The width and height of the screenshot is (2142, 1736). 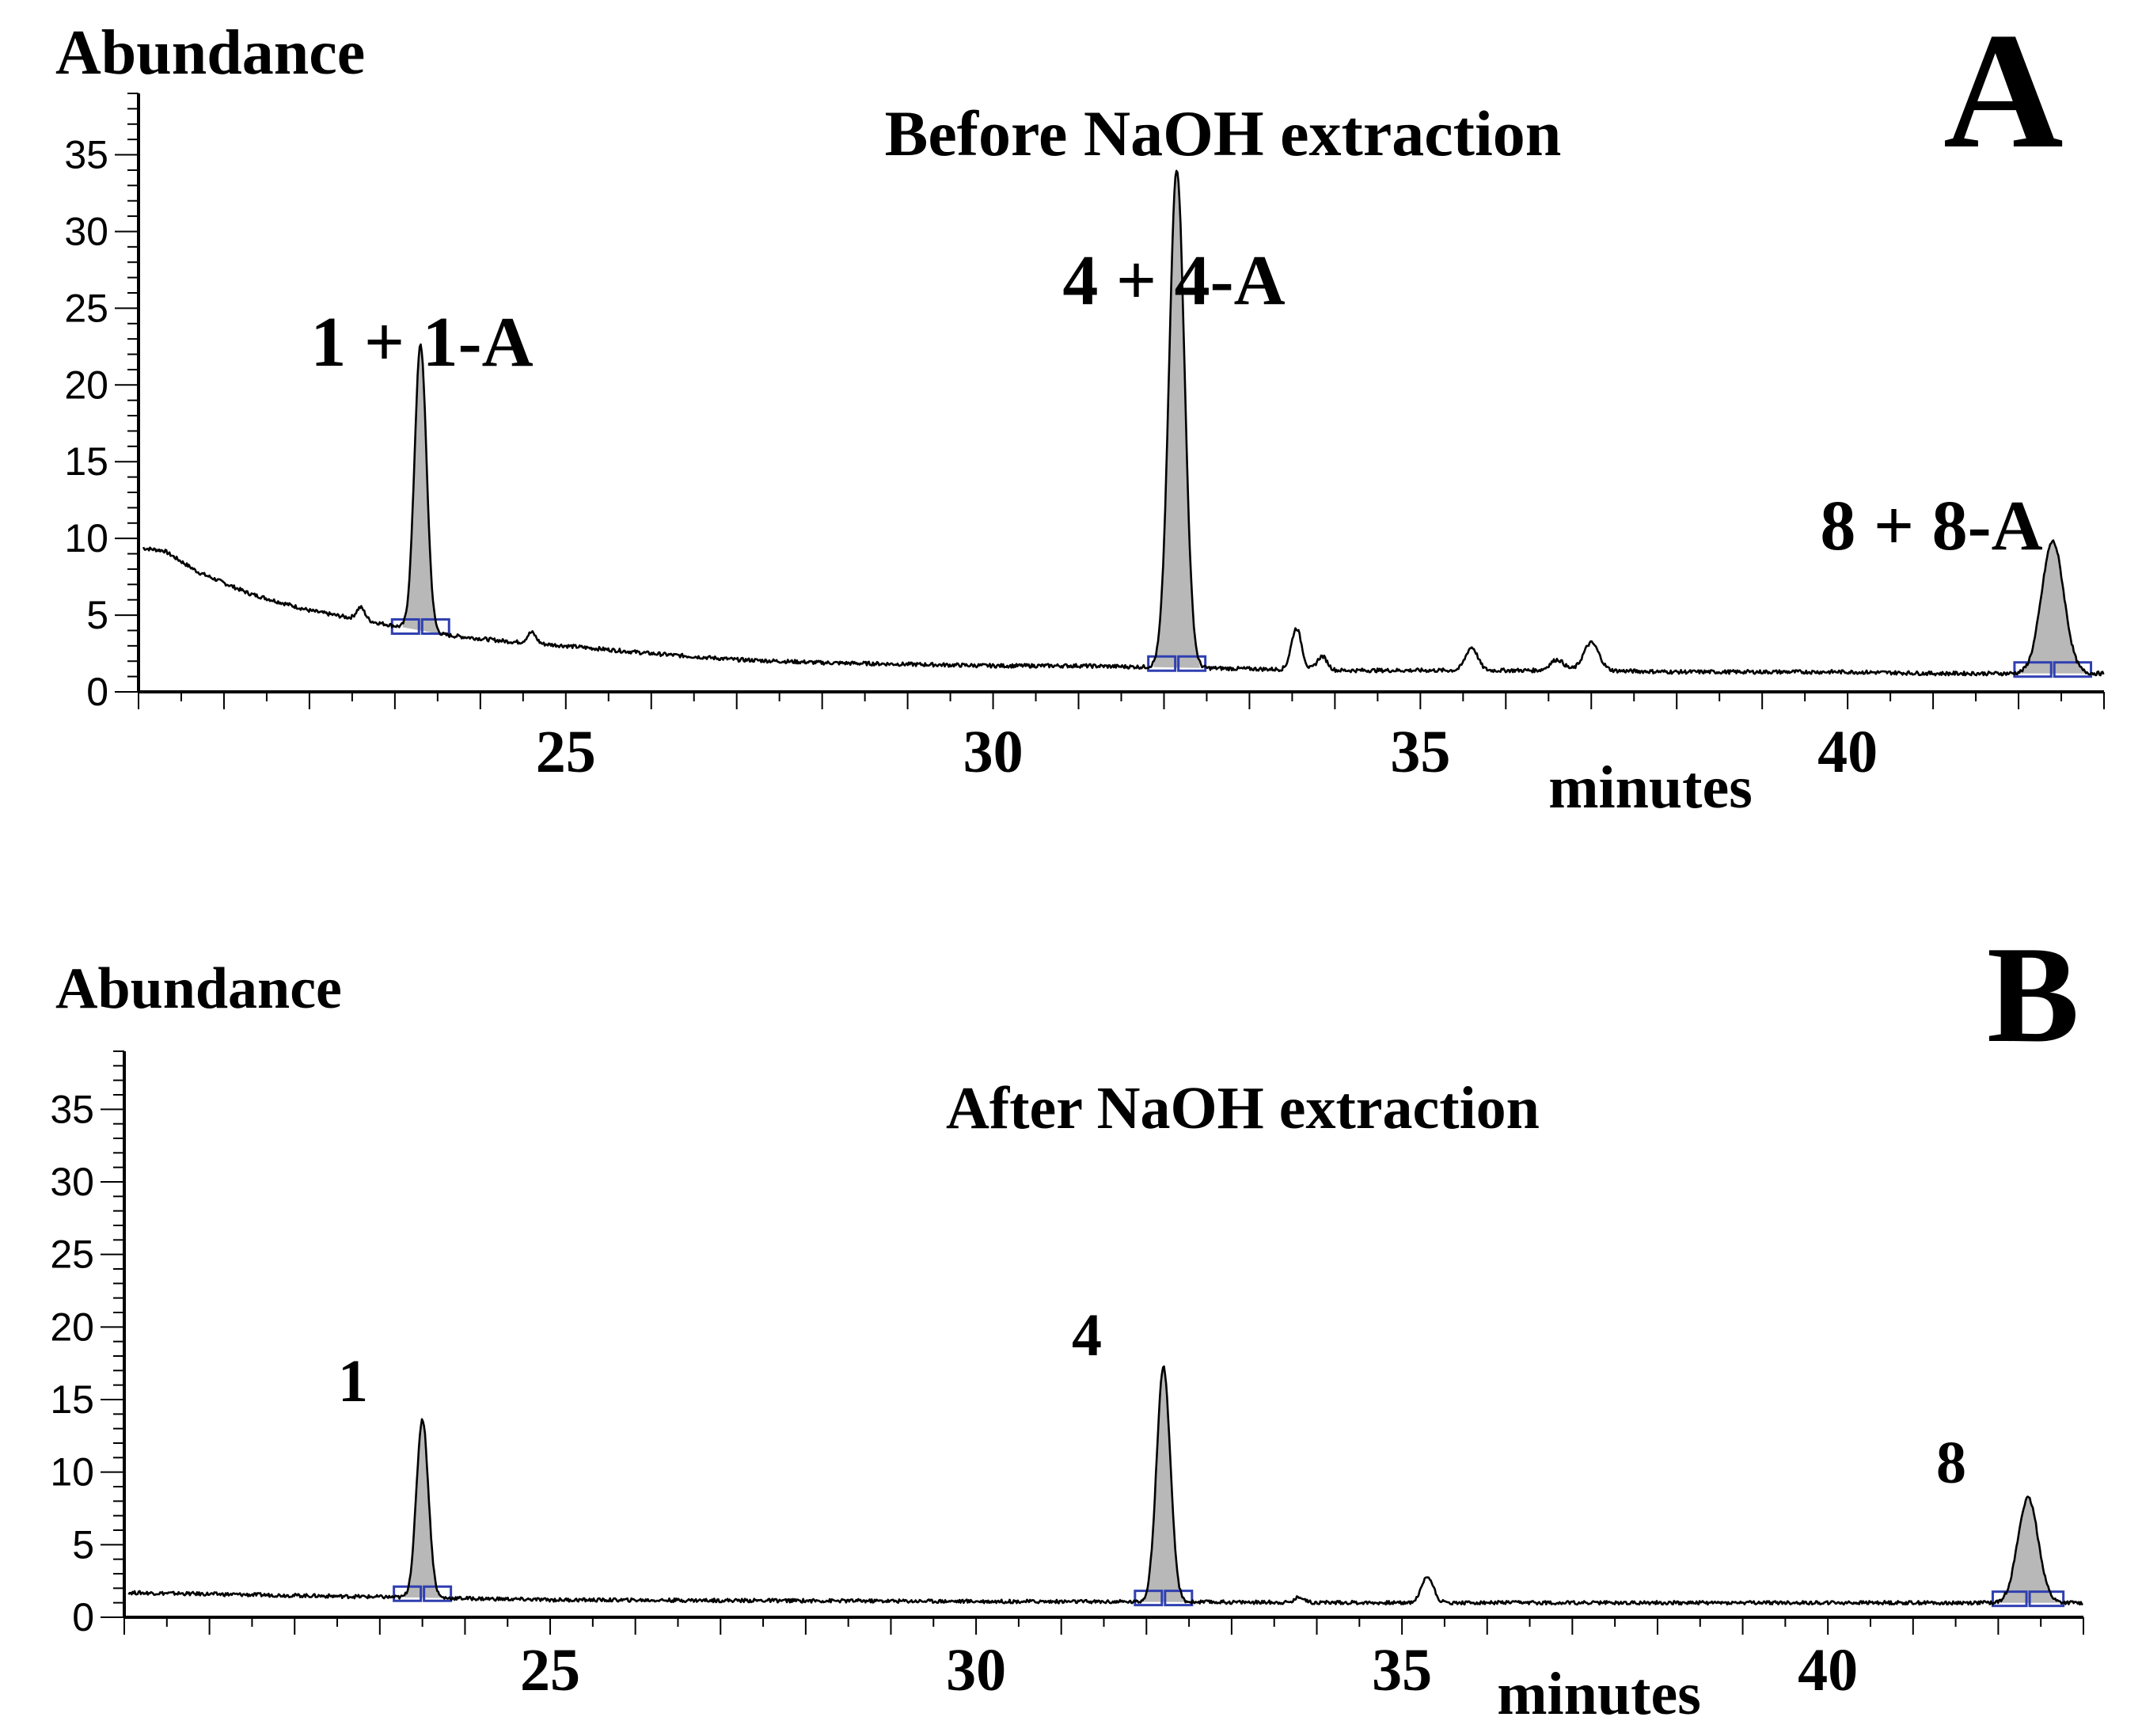 I want to click on signal-trace, so click(x=1105, y=1485).